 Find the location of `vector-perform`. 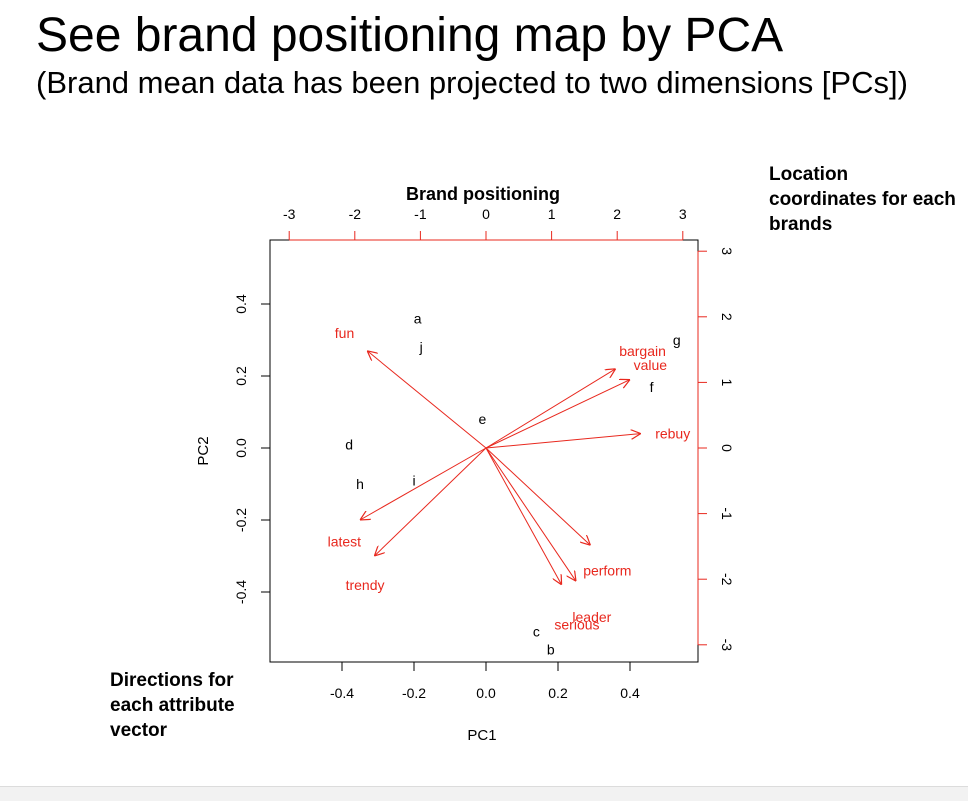

vector-perform is located at coordinates (537, 496).